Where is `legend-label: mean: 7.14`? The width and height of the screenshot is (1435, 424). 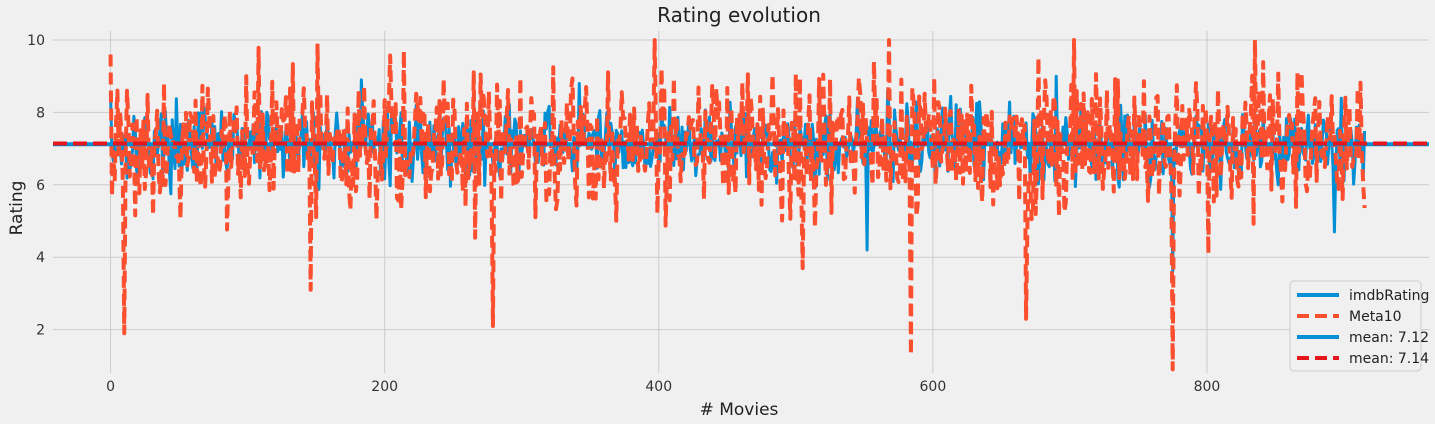 legend-label: mean: 7.14 is located at coordinates (1389, 359).